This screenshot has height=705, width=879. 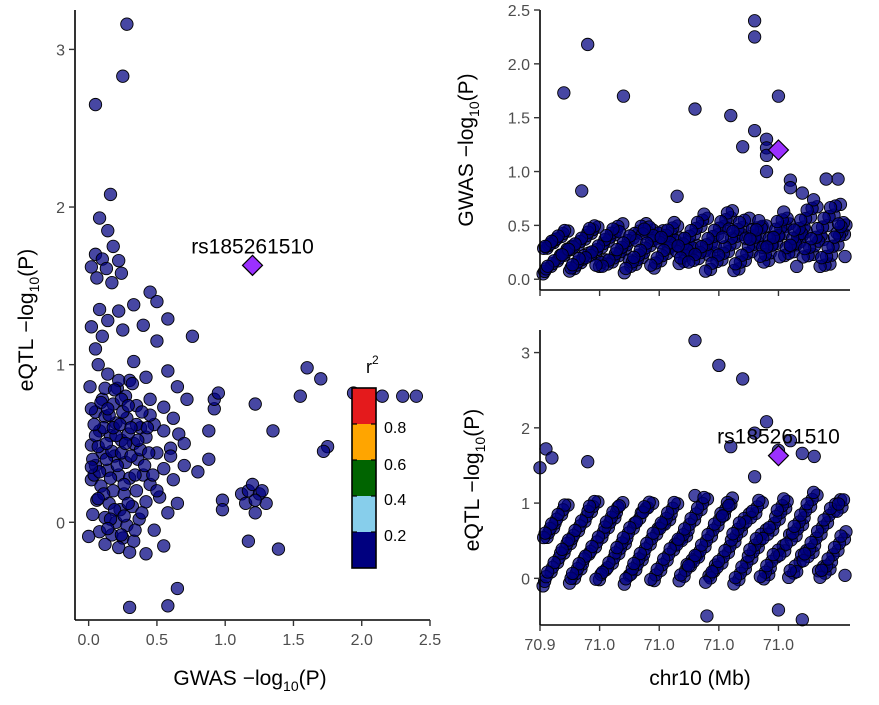 What do you see at coordinates (700, 678) in the screenshot?
I see `eqtl-x-title: chr10 (Mb)` at bounding box center [700, 678].